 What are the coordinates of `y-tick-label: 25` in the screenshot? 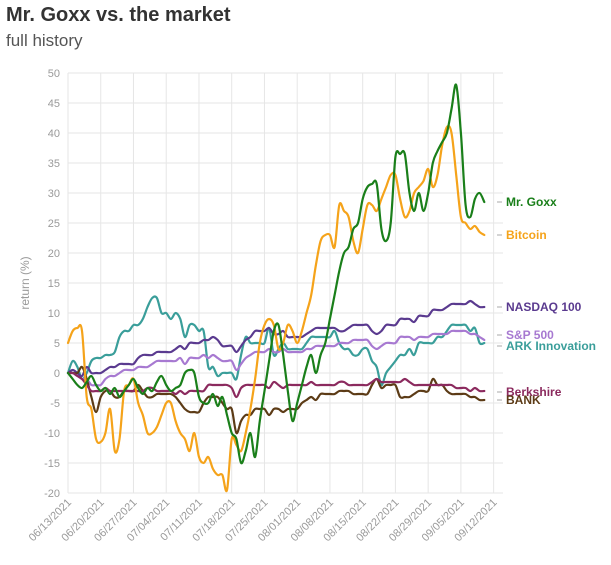 It's located at (54, 224).